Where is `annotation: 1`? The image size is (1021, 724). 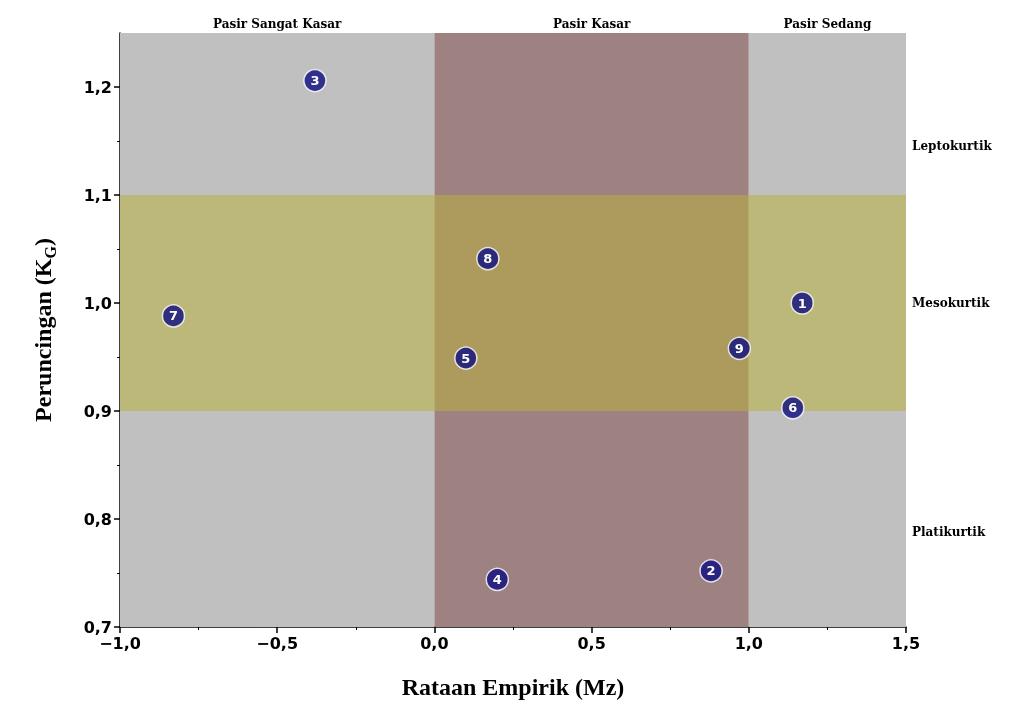
annotation: 1 is located at coordinates (802, 303).